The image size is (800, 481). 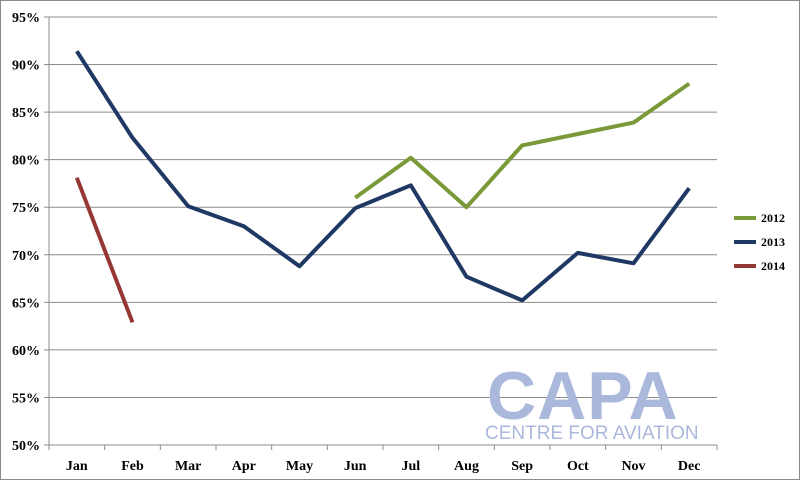 What do you see at coordinates (26, 398) in the screenshot?
I see `y-tick-label: 55%` at bounding box center [26, 398].